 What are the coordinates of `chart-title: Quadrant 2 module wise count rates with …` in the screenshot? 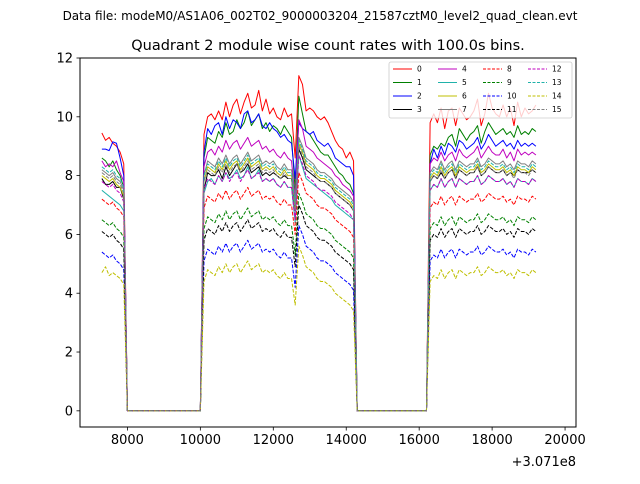 It's located at (328, 46).